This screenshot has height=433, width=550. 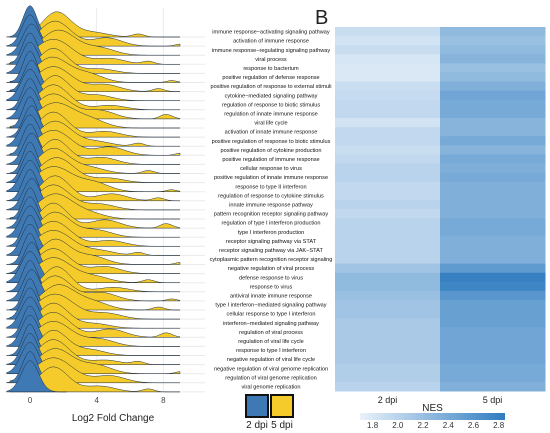 What do you see at coordinates (432, 408) in the screenshot?
I see `colorbar-title: NES` at bounding box center [432, 408].